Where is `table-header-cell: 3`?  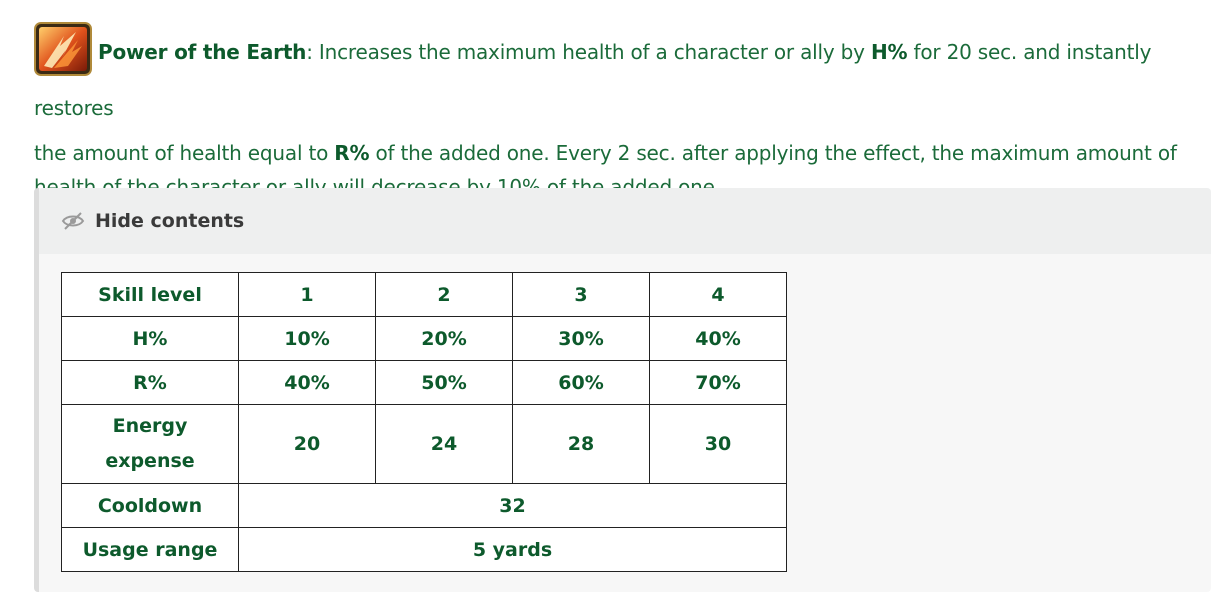
table-header-cell: 3 is located at coordinates (581, 294).